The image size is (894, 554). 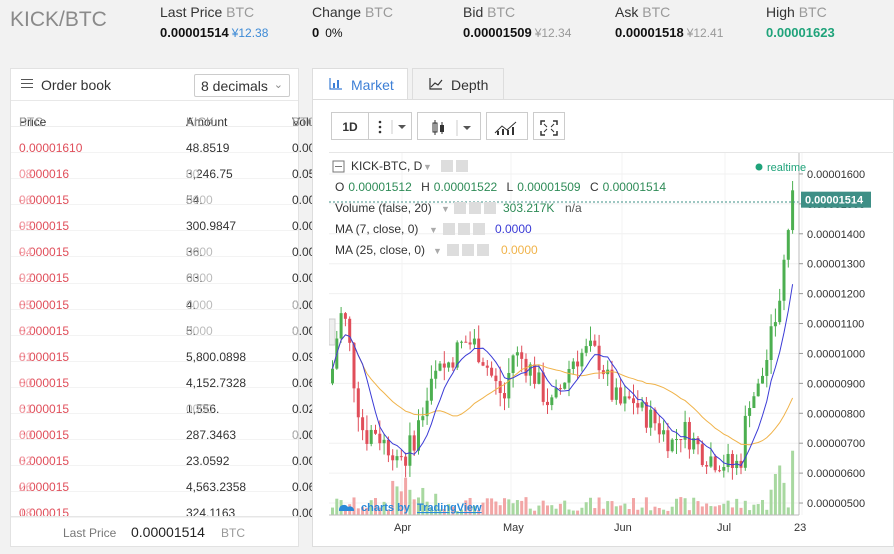 I want to click on footer-label: Last Price, so click(x=90, y=533).